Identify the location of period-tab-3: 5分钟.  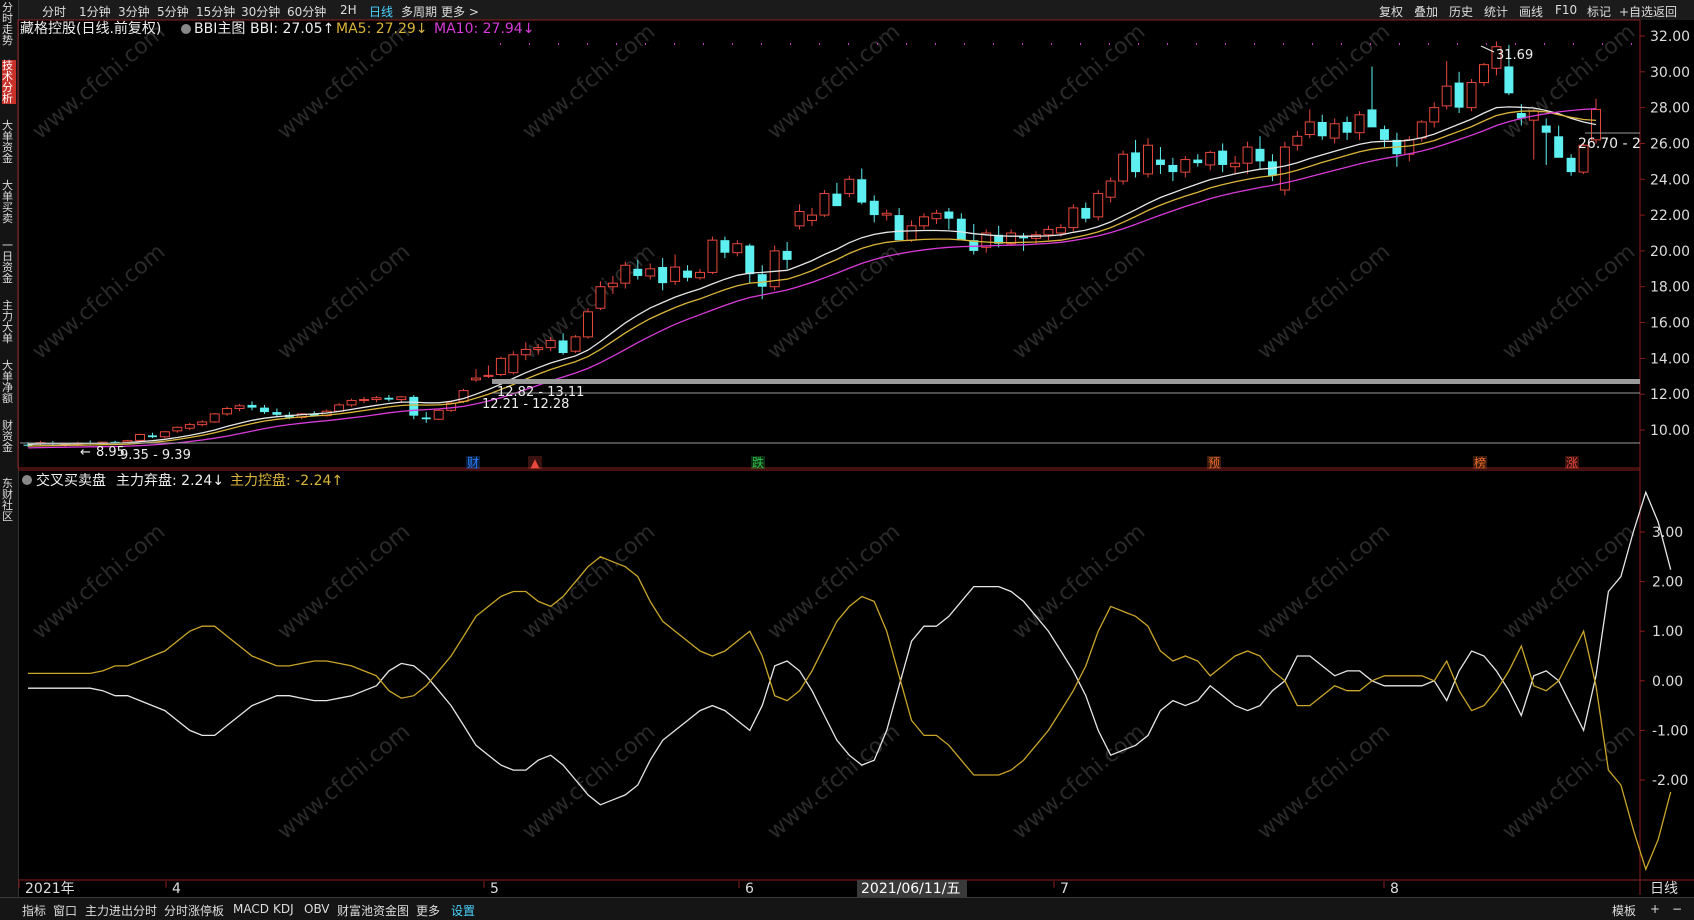
(173, 12).